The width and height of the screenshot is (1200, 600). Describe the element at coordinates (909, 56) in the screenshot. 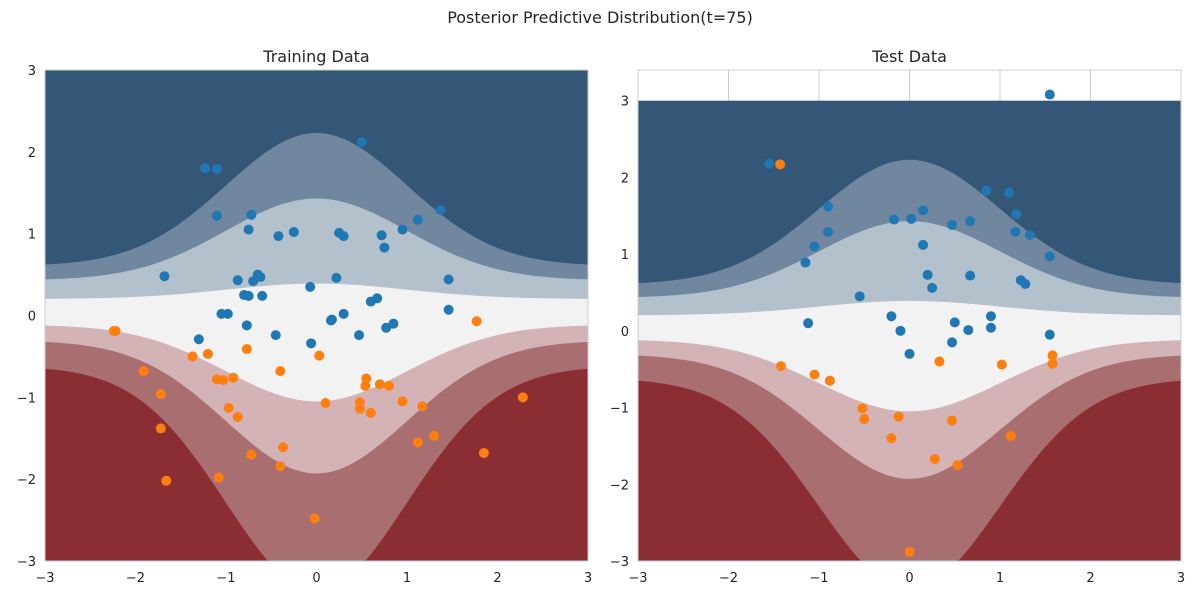

I see `test-panel-title: Test Data` at that location.